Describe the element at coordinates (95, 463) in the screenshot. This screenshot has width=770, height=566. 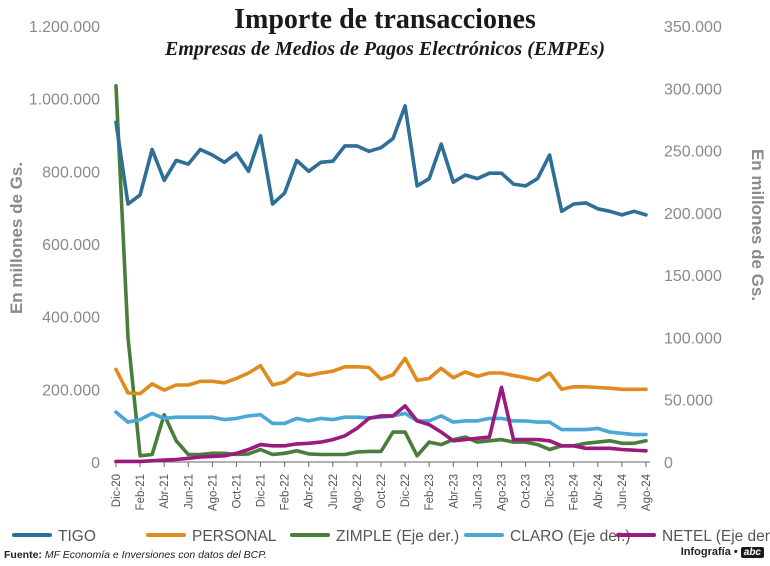
I see `left-tick-label: 0` at that location.